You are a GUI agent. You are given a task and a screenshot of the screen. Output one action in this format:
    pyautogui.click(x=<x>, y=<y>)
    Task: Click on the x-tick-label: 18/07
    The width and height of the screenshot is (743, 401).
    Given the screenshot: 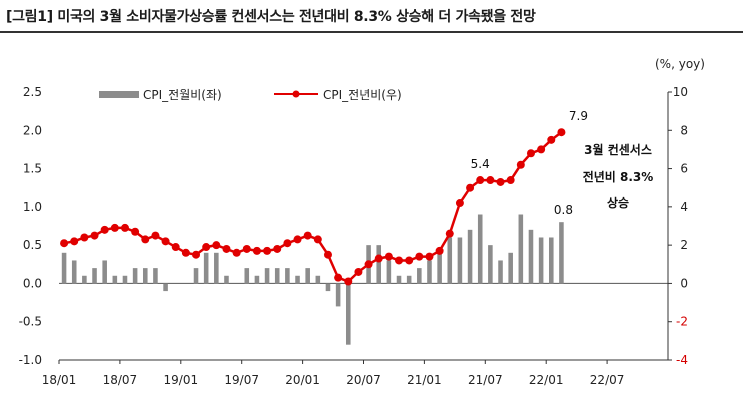 What is the action you would take?
    pyautogui.click(x=120, y=380)
    